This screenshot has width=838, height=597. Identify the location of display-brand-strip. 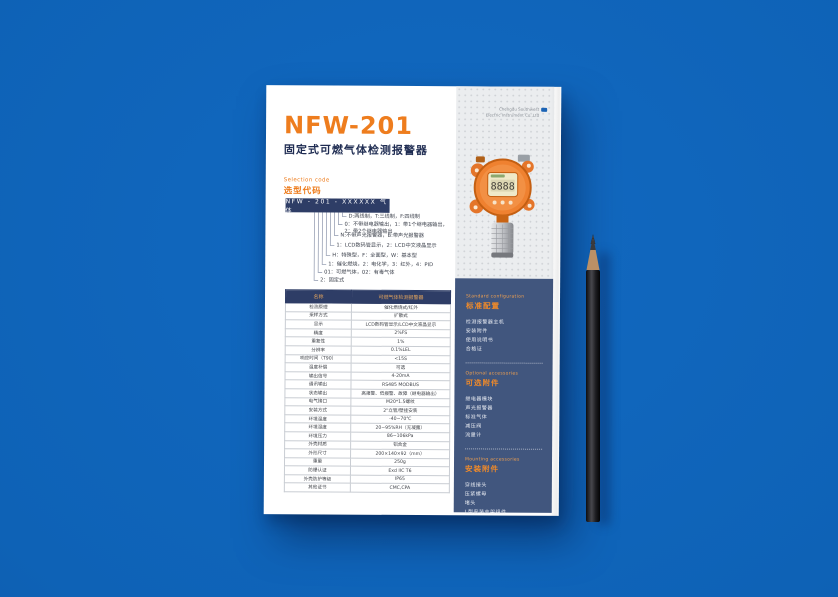
(497, 176).